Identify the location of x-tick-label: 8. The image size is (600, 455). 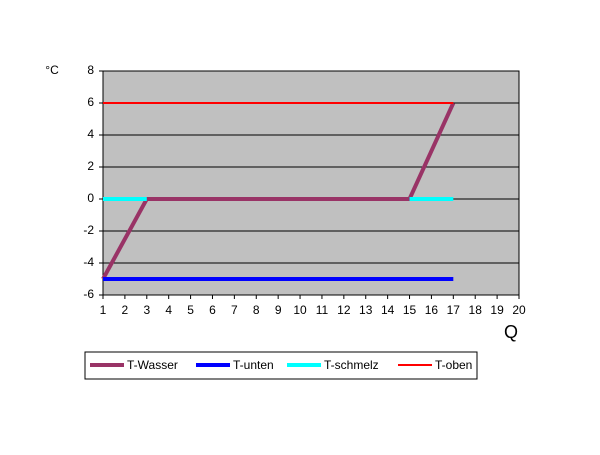
(256, 310).